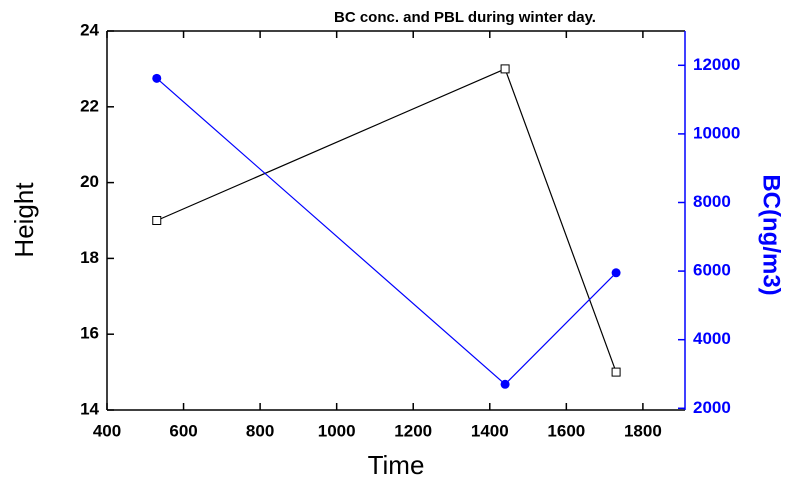 This screenshot has width=790, height=481. I want to click on y2-tick-label: 10000, so click(716, 132).